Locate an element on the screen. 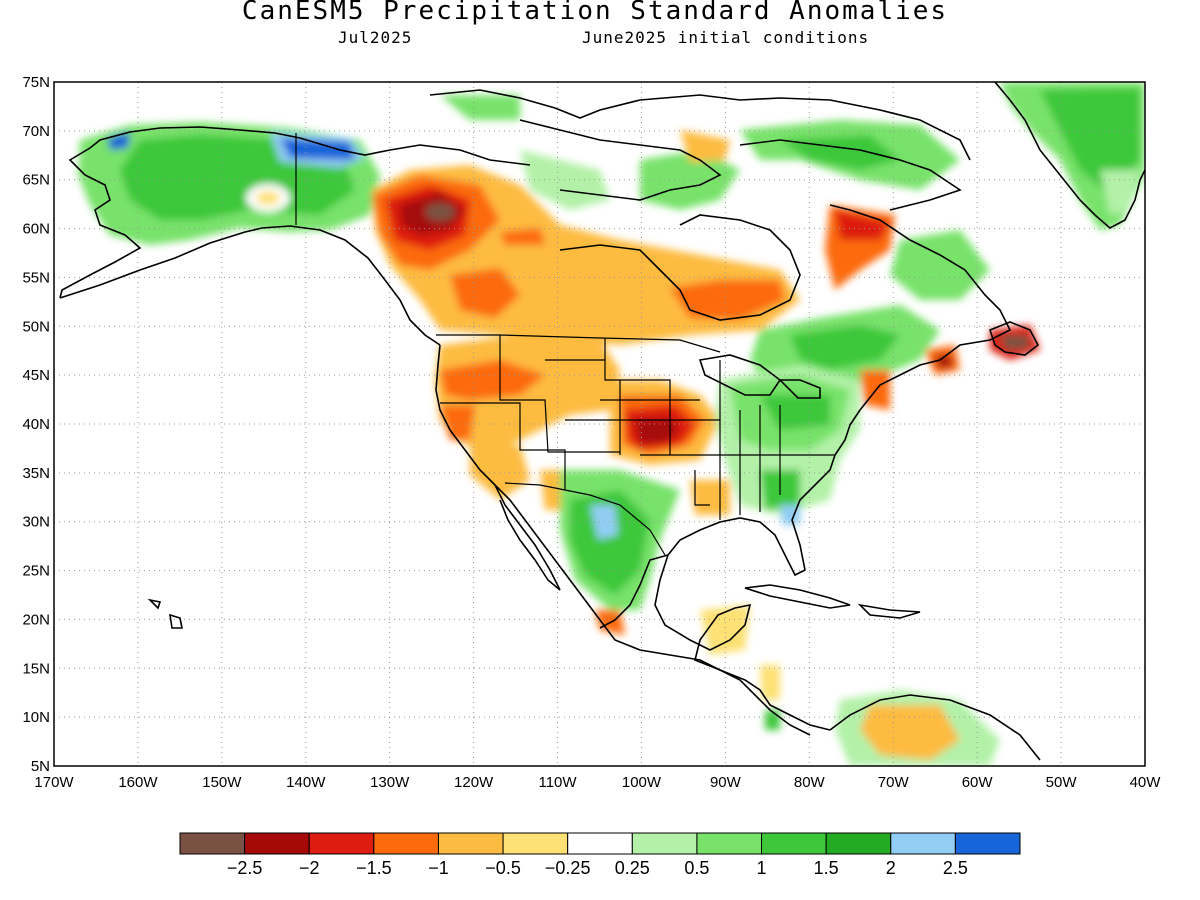 This screenshot has height=900, width=1200. latitude-tick-label: 40N is located at coordinates (36, 424).